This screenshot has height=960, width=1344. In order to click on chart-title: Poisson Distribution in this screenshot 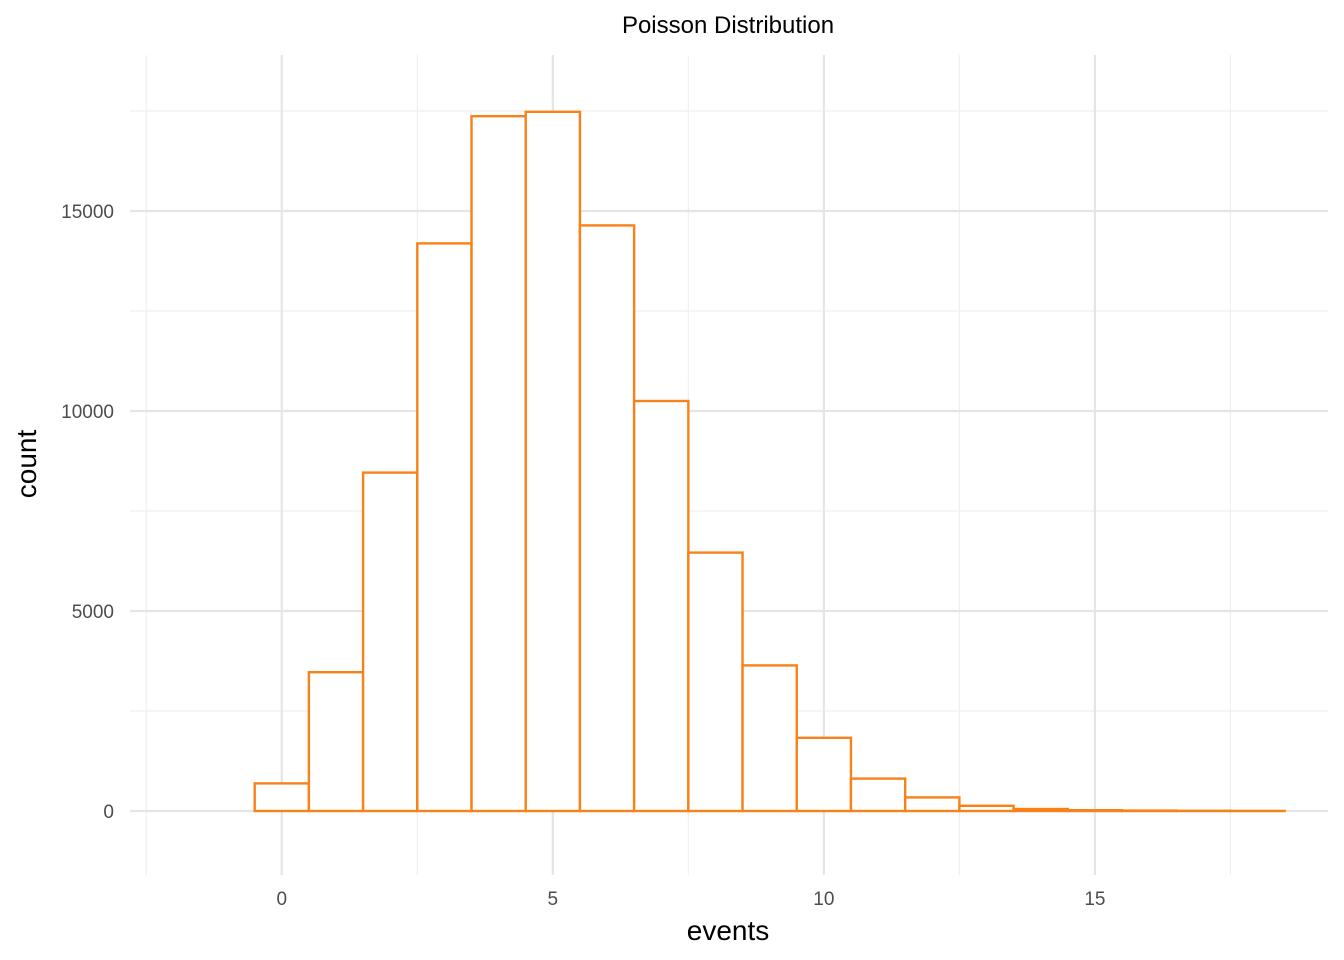, I will do `click(728, 25)`.